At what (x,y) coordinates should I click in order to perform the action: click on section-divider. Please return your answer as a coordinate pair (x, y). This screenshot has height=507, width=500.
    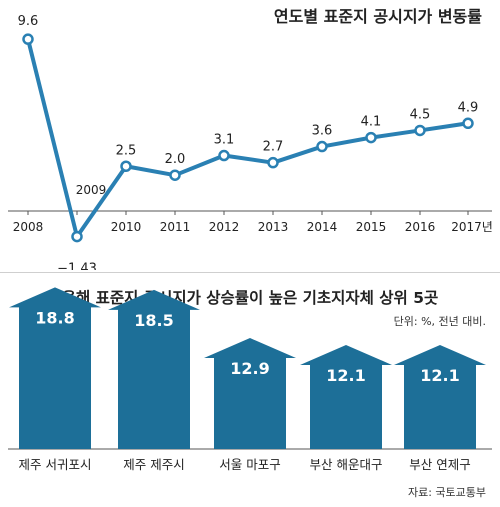
    Looking at the image, I should click on (250, 272).